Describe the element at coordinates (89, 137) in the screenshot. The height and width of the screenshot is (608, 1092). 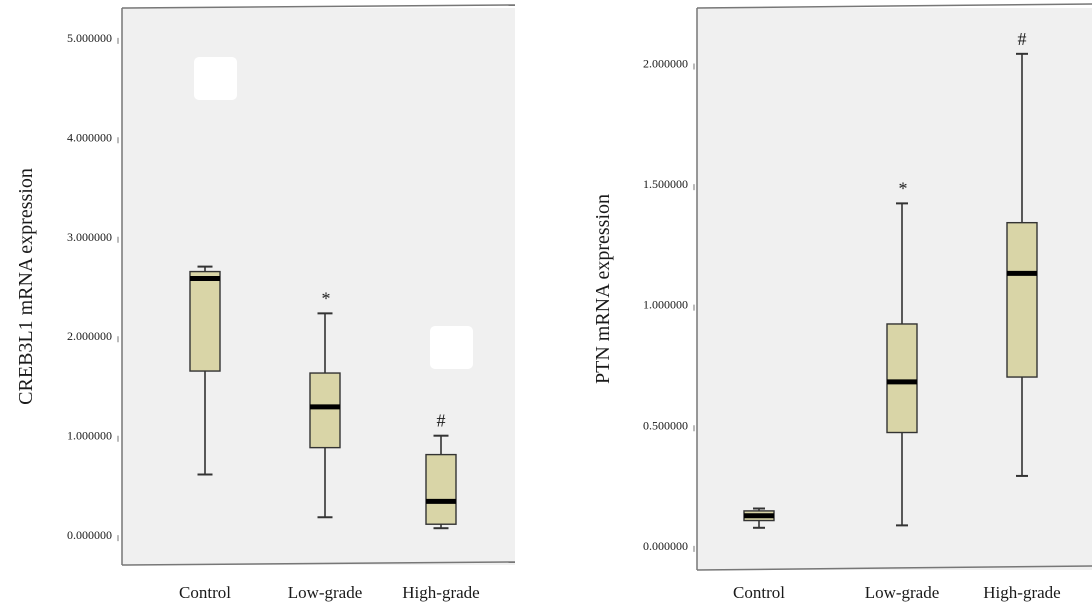
I see `y-tick-label: 4.000000` at that location.